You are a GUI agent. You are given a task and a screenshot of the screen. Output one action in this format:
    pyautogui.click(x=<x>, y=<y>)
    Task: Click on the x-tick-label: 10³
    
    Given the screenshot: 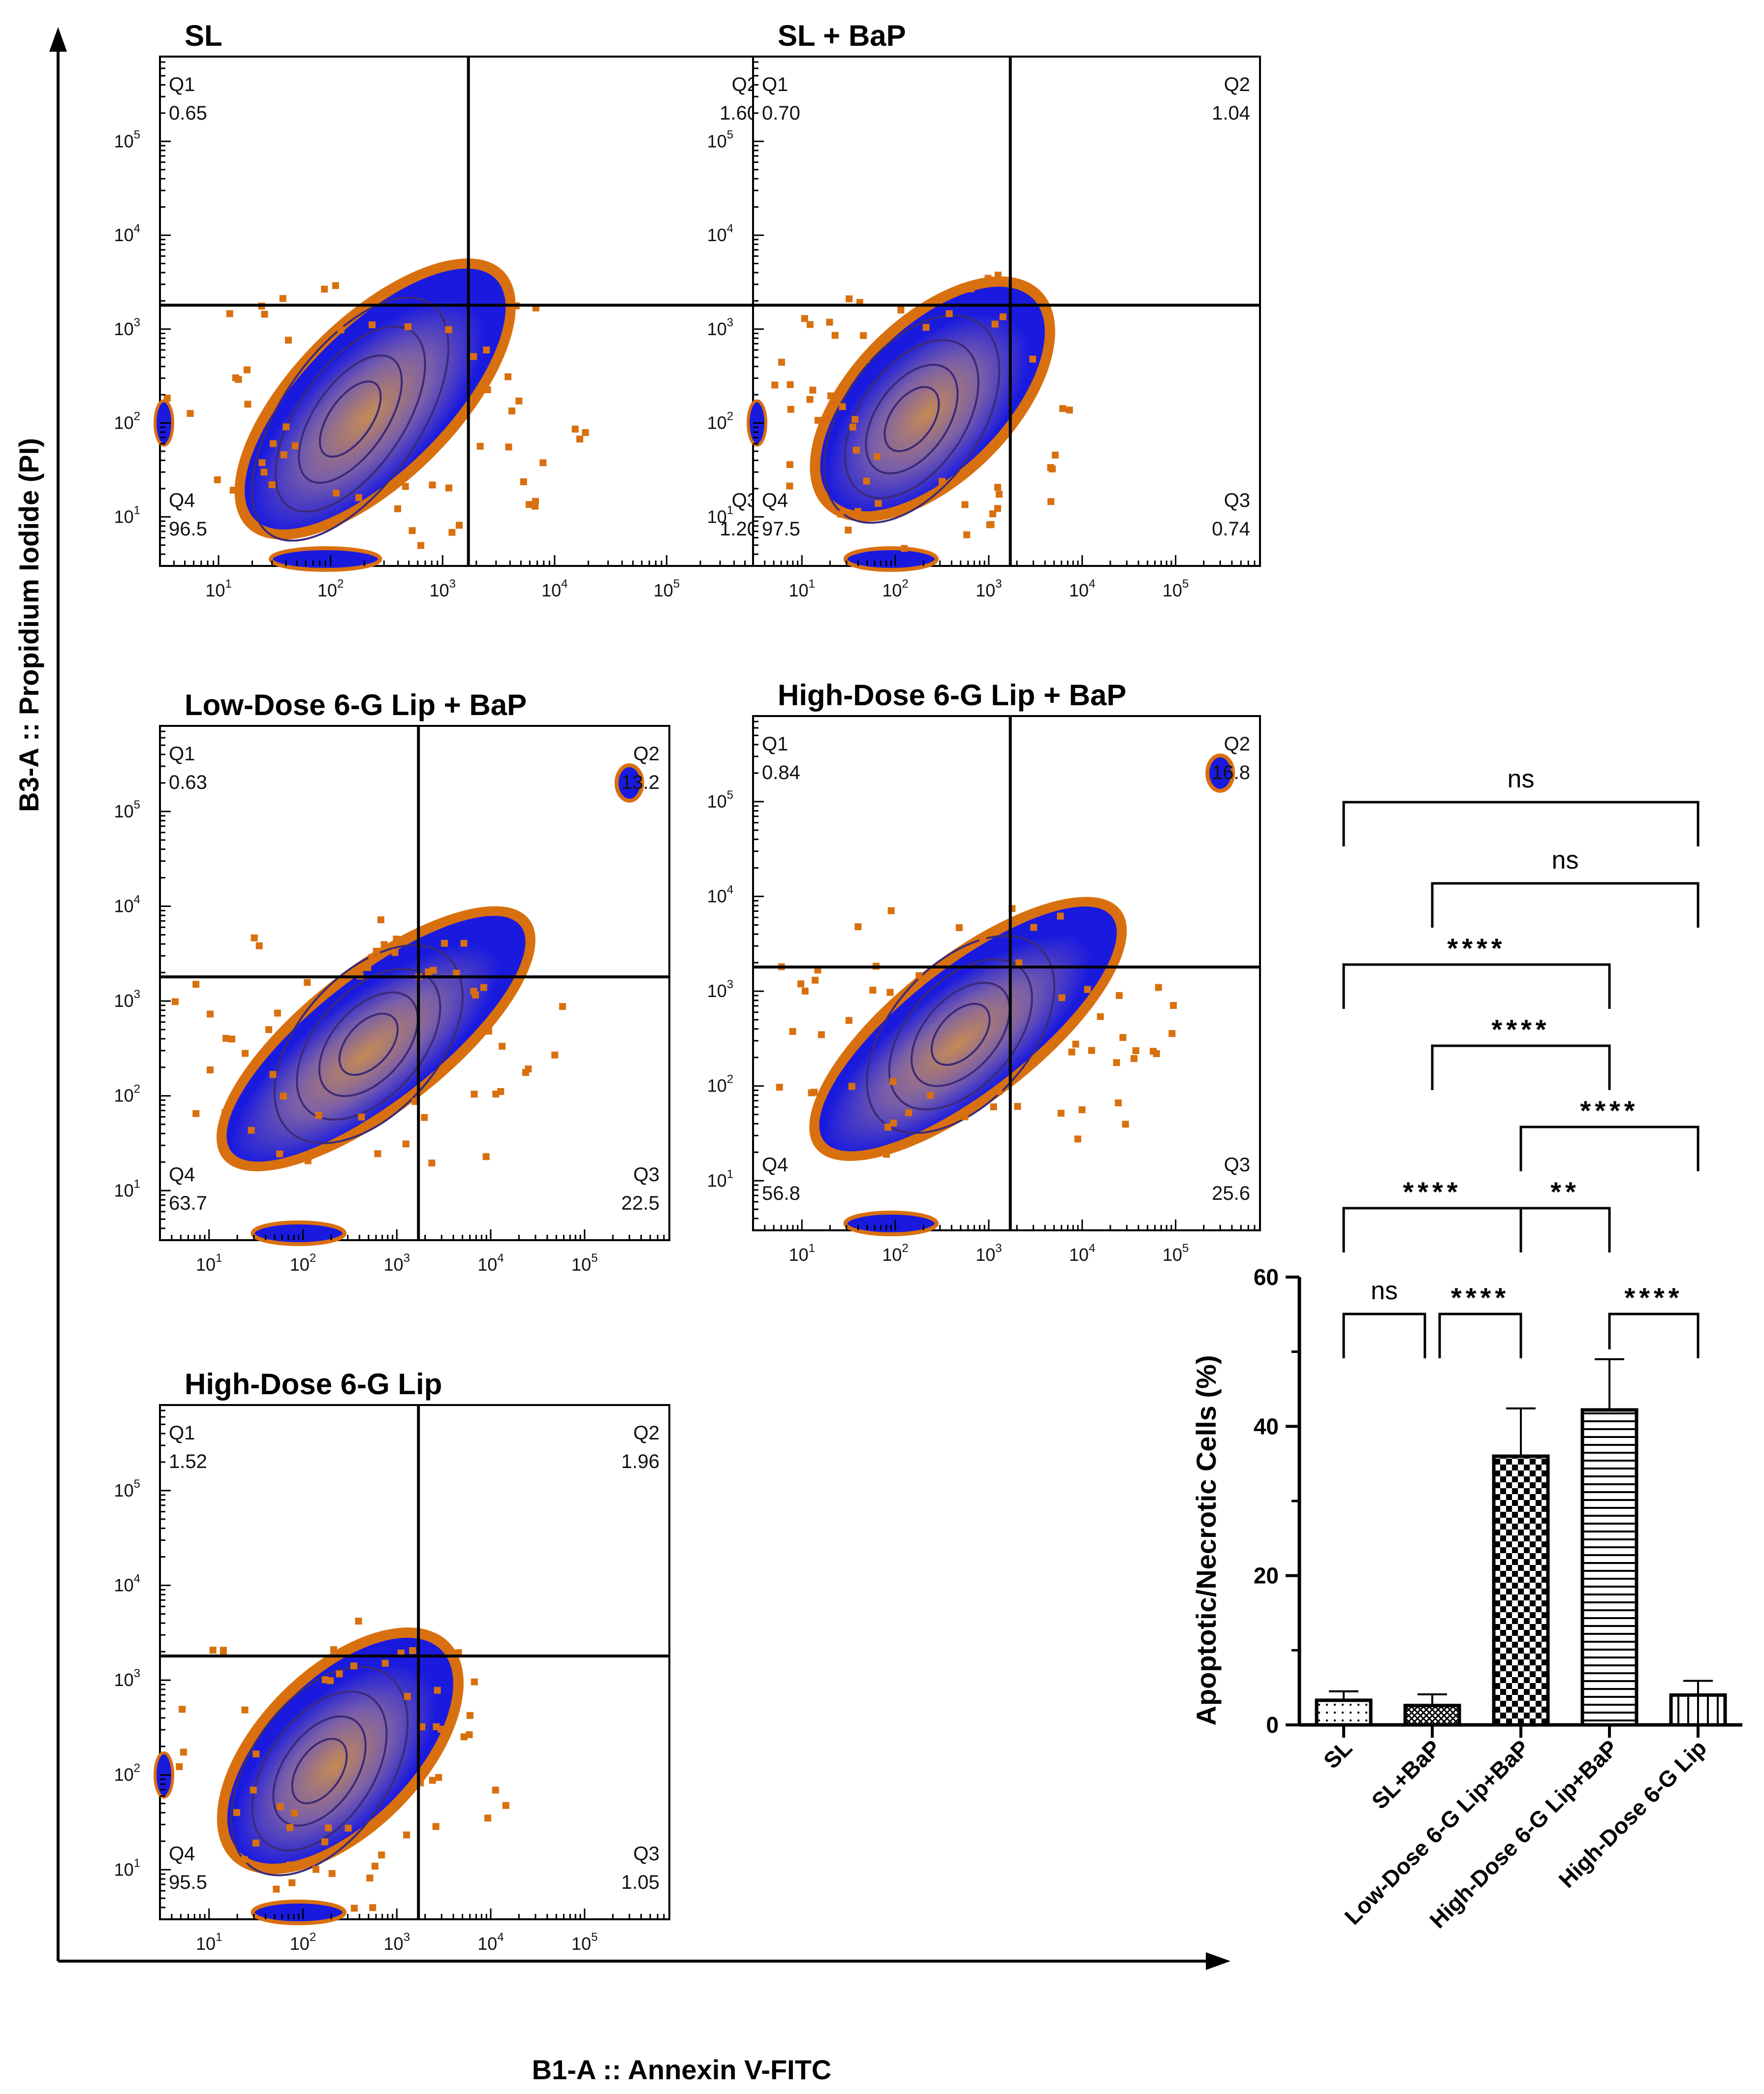 What is the action you would take?
    pyautogui.click(x=443, y=588)
    